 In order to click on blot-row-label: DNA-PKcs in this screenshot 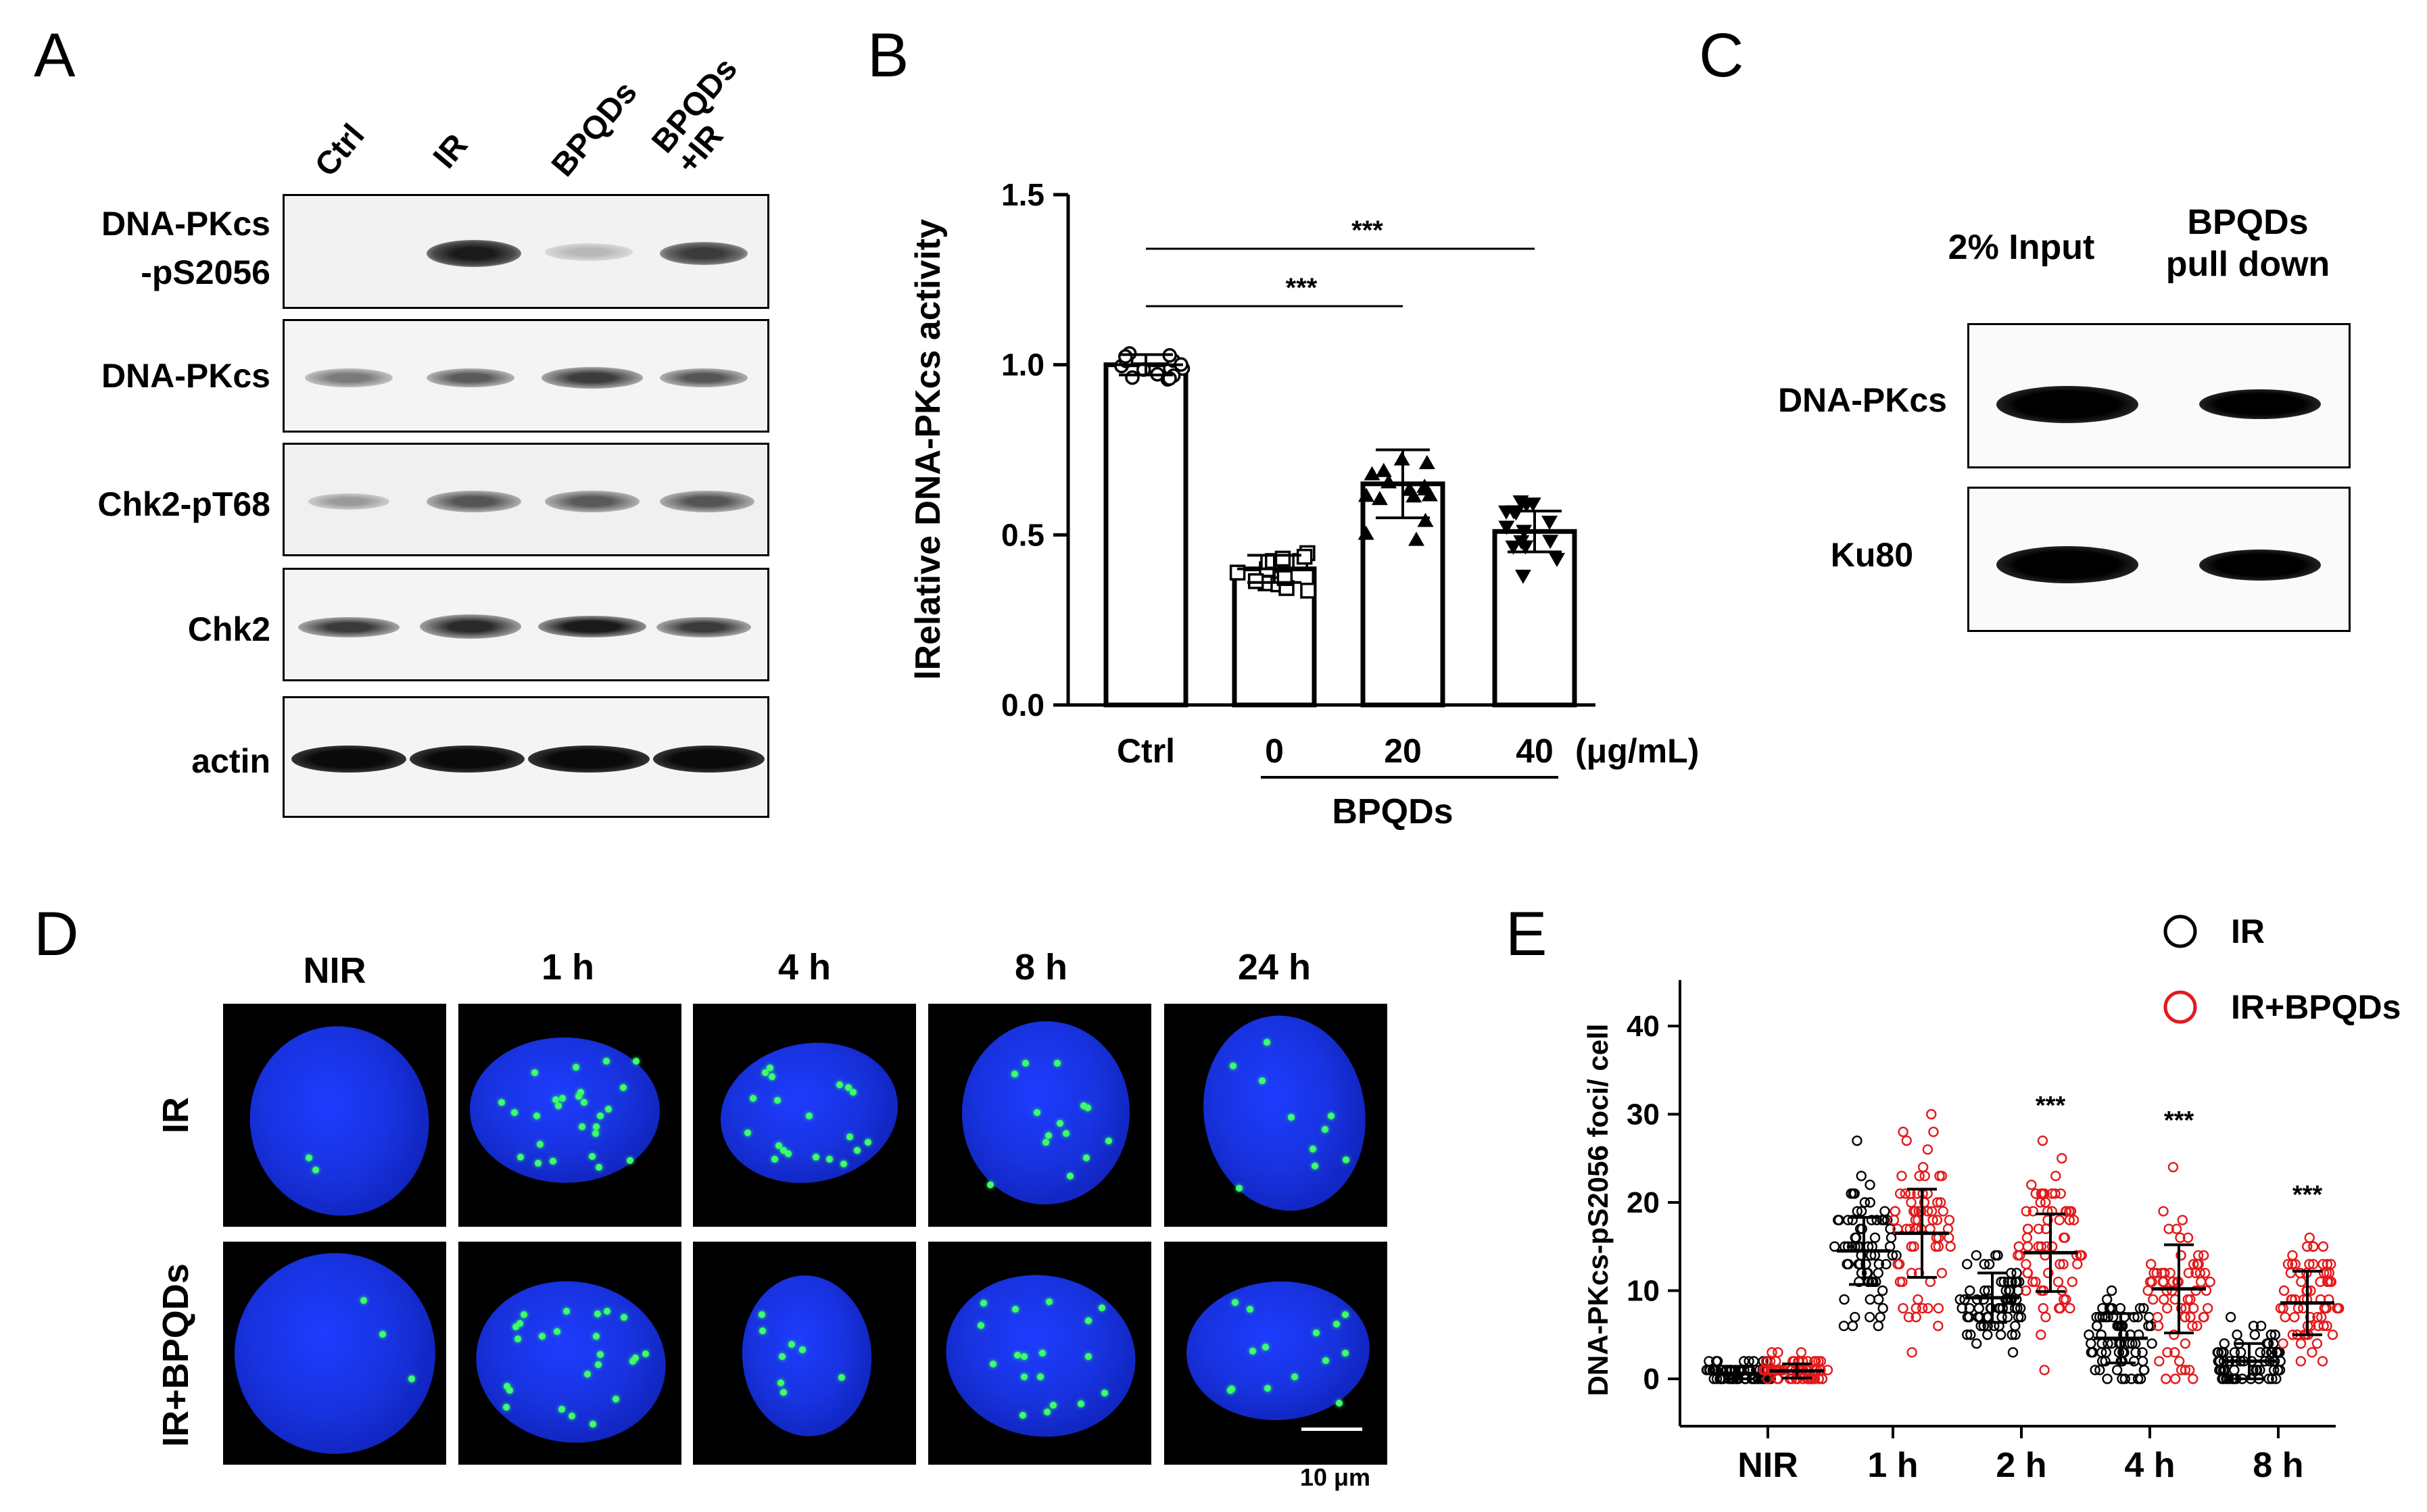, I will do `click(186, 376)`.